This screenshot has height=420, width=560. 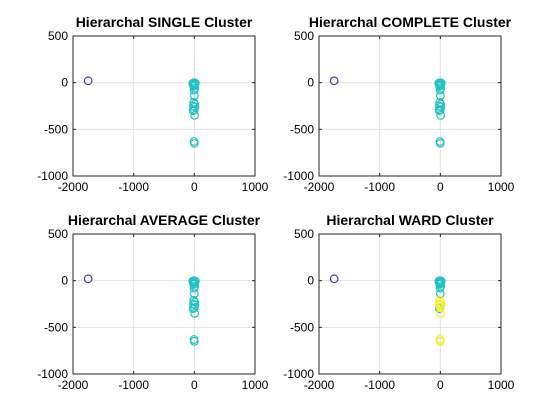 What do you see at coordinates (410, 22) in the screenshot?
I see `subplot-title: Hierarchal COMPLETE Cluster` at bounding box center [410, 22].